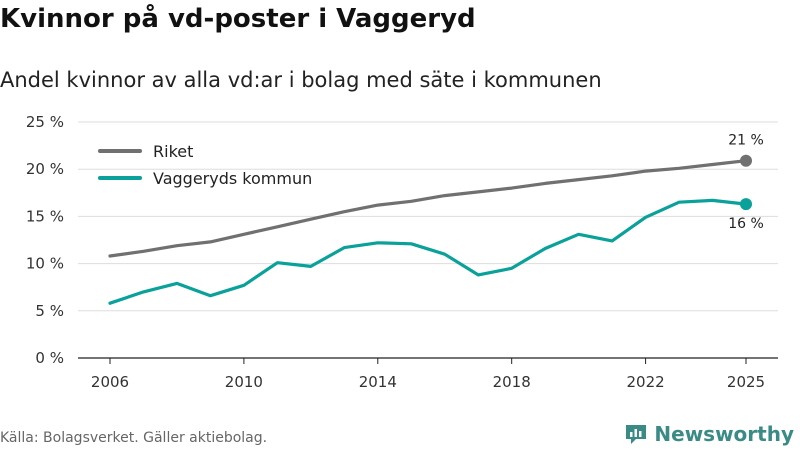 The width and height of the screenshot is (800, 450). Describe the element at coordinates (746, 141) in the screenshot. I see `end-value-label-riket: 21 %` at that location.